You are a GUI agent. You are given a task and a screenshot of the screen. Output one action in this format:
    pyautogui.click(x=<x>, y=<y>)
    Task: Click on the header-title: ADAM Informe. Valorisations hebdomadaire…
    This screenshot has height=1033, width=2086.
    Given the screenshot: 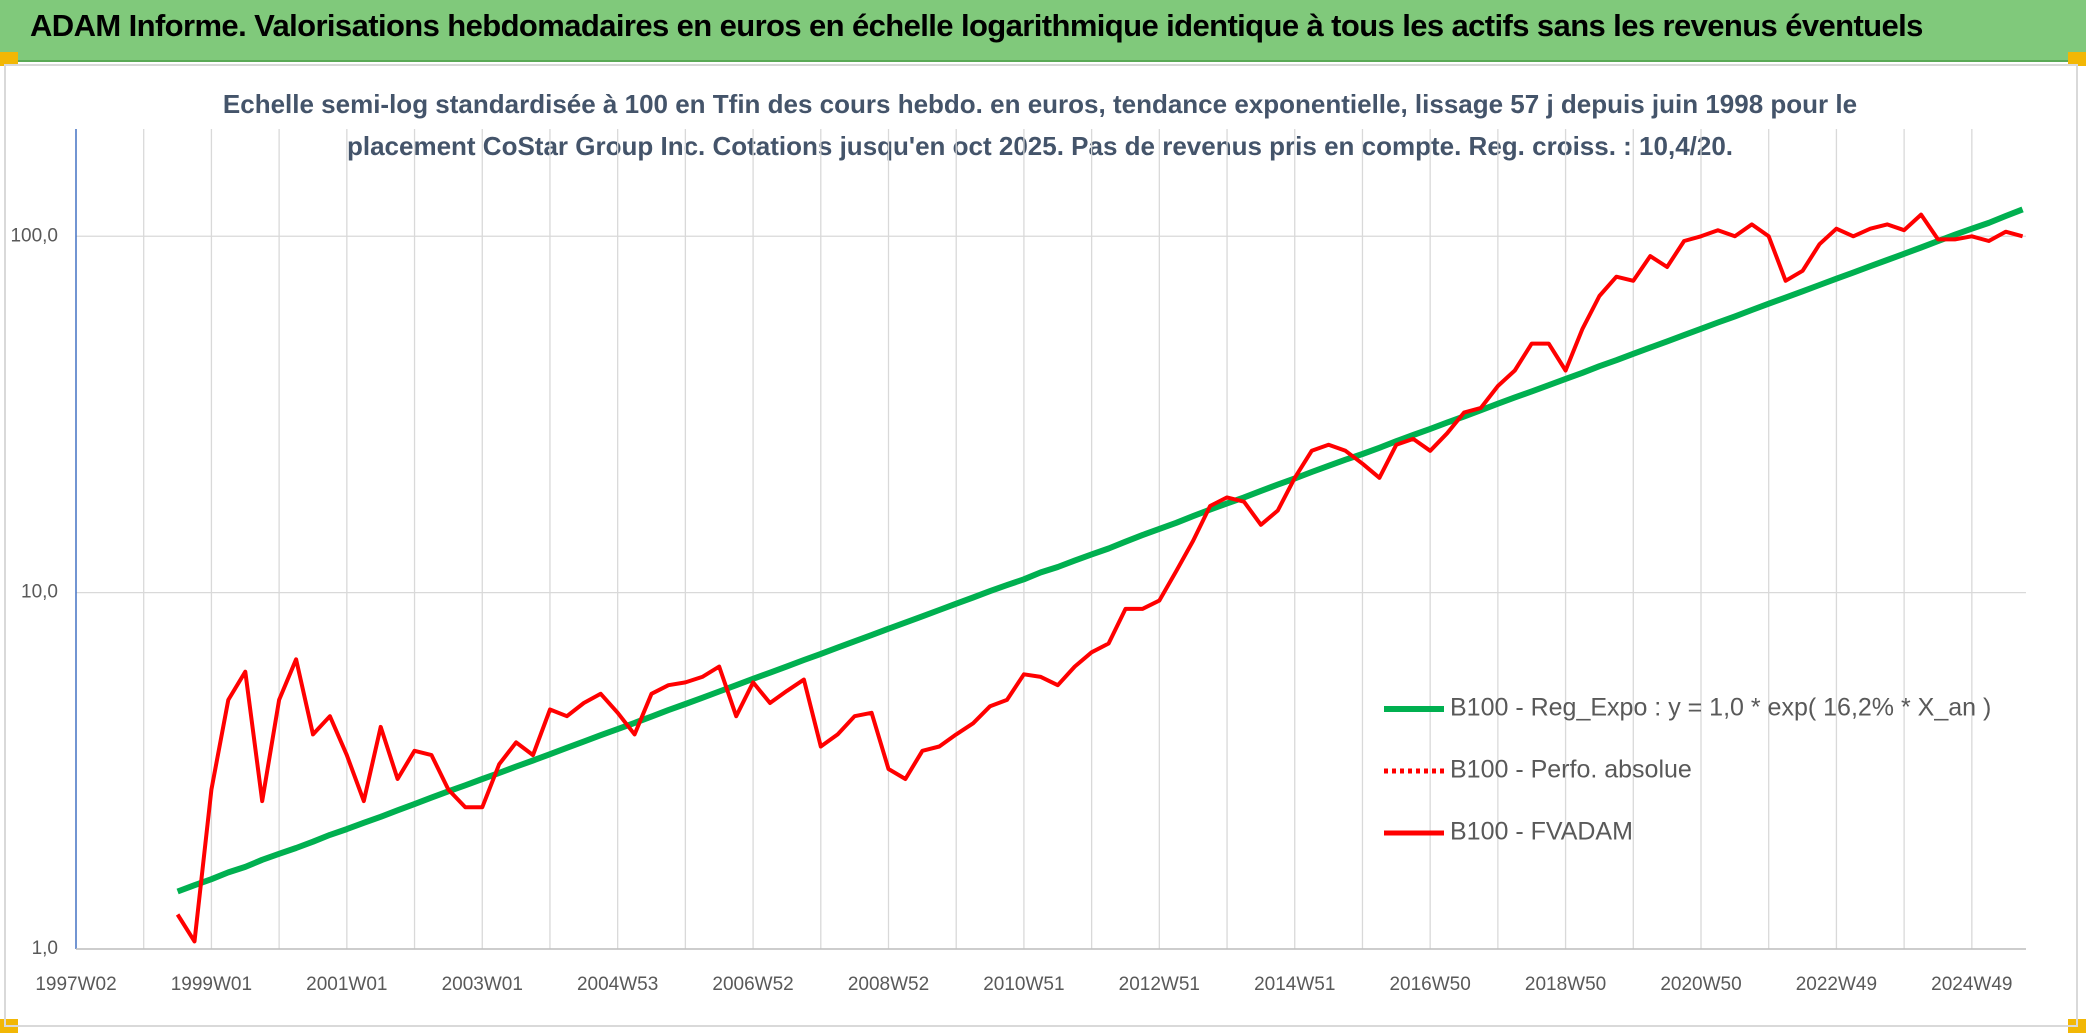 What is the action you would take?
    pyautogui.click(x=976, y=25)
    